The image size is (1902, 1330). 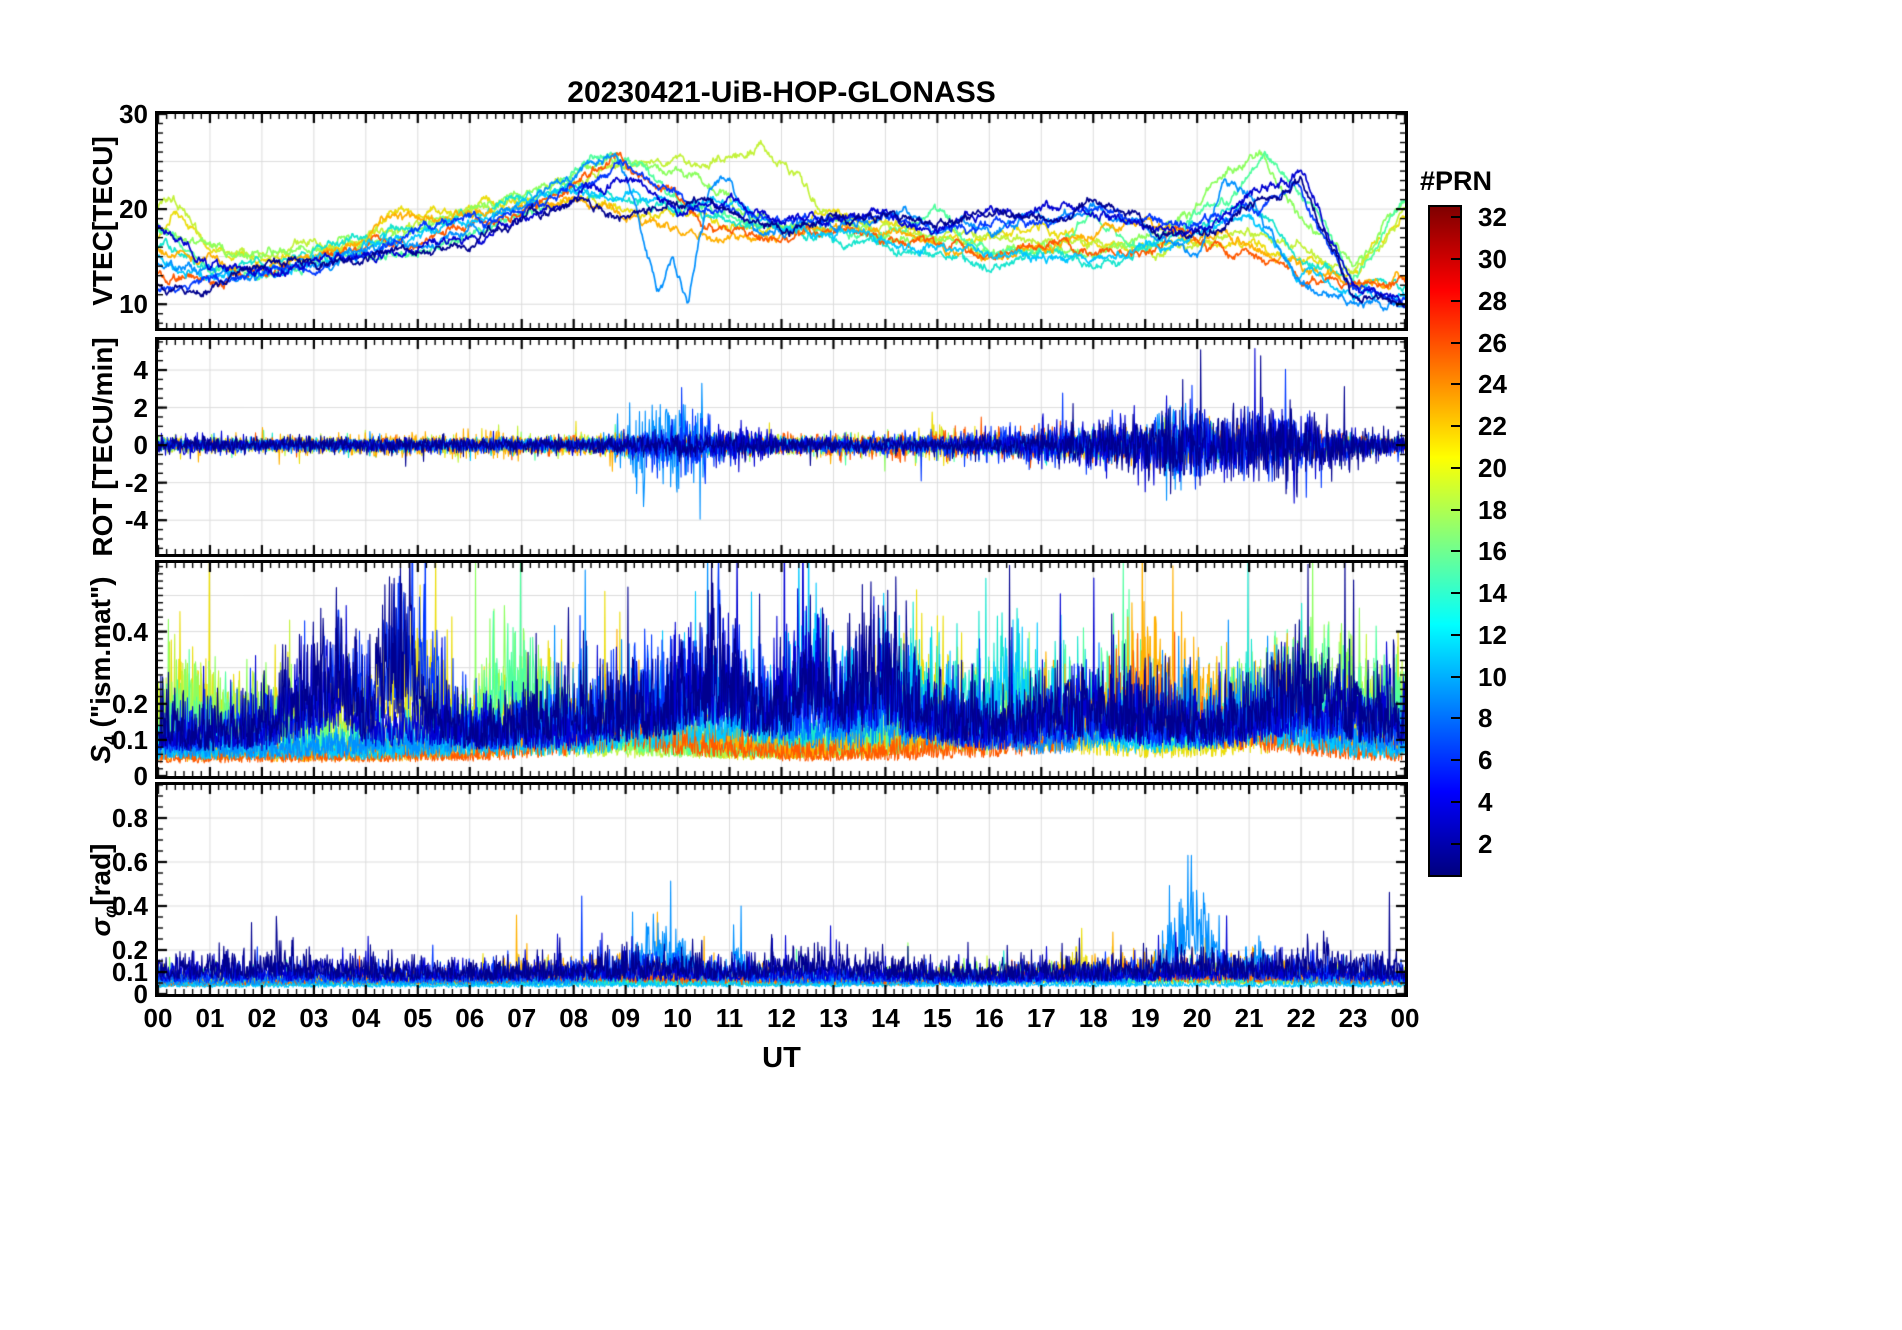 What do you see at coordinates (1492, 467) in the screenshot?
I see `colorbar-tick-label: 20` at bounding box center [1492, 467].